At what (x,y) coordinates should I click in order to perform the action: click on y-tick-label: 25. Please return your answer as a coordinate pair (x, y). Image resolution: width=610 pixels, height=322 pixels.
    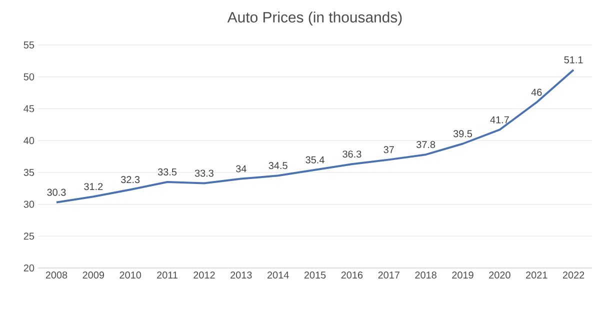
    Looking at the image, I should click on (29, 236).